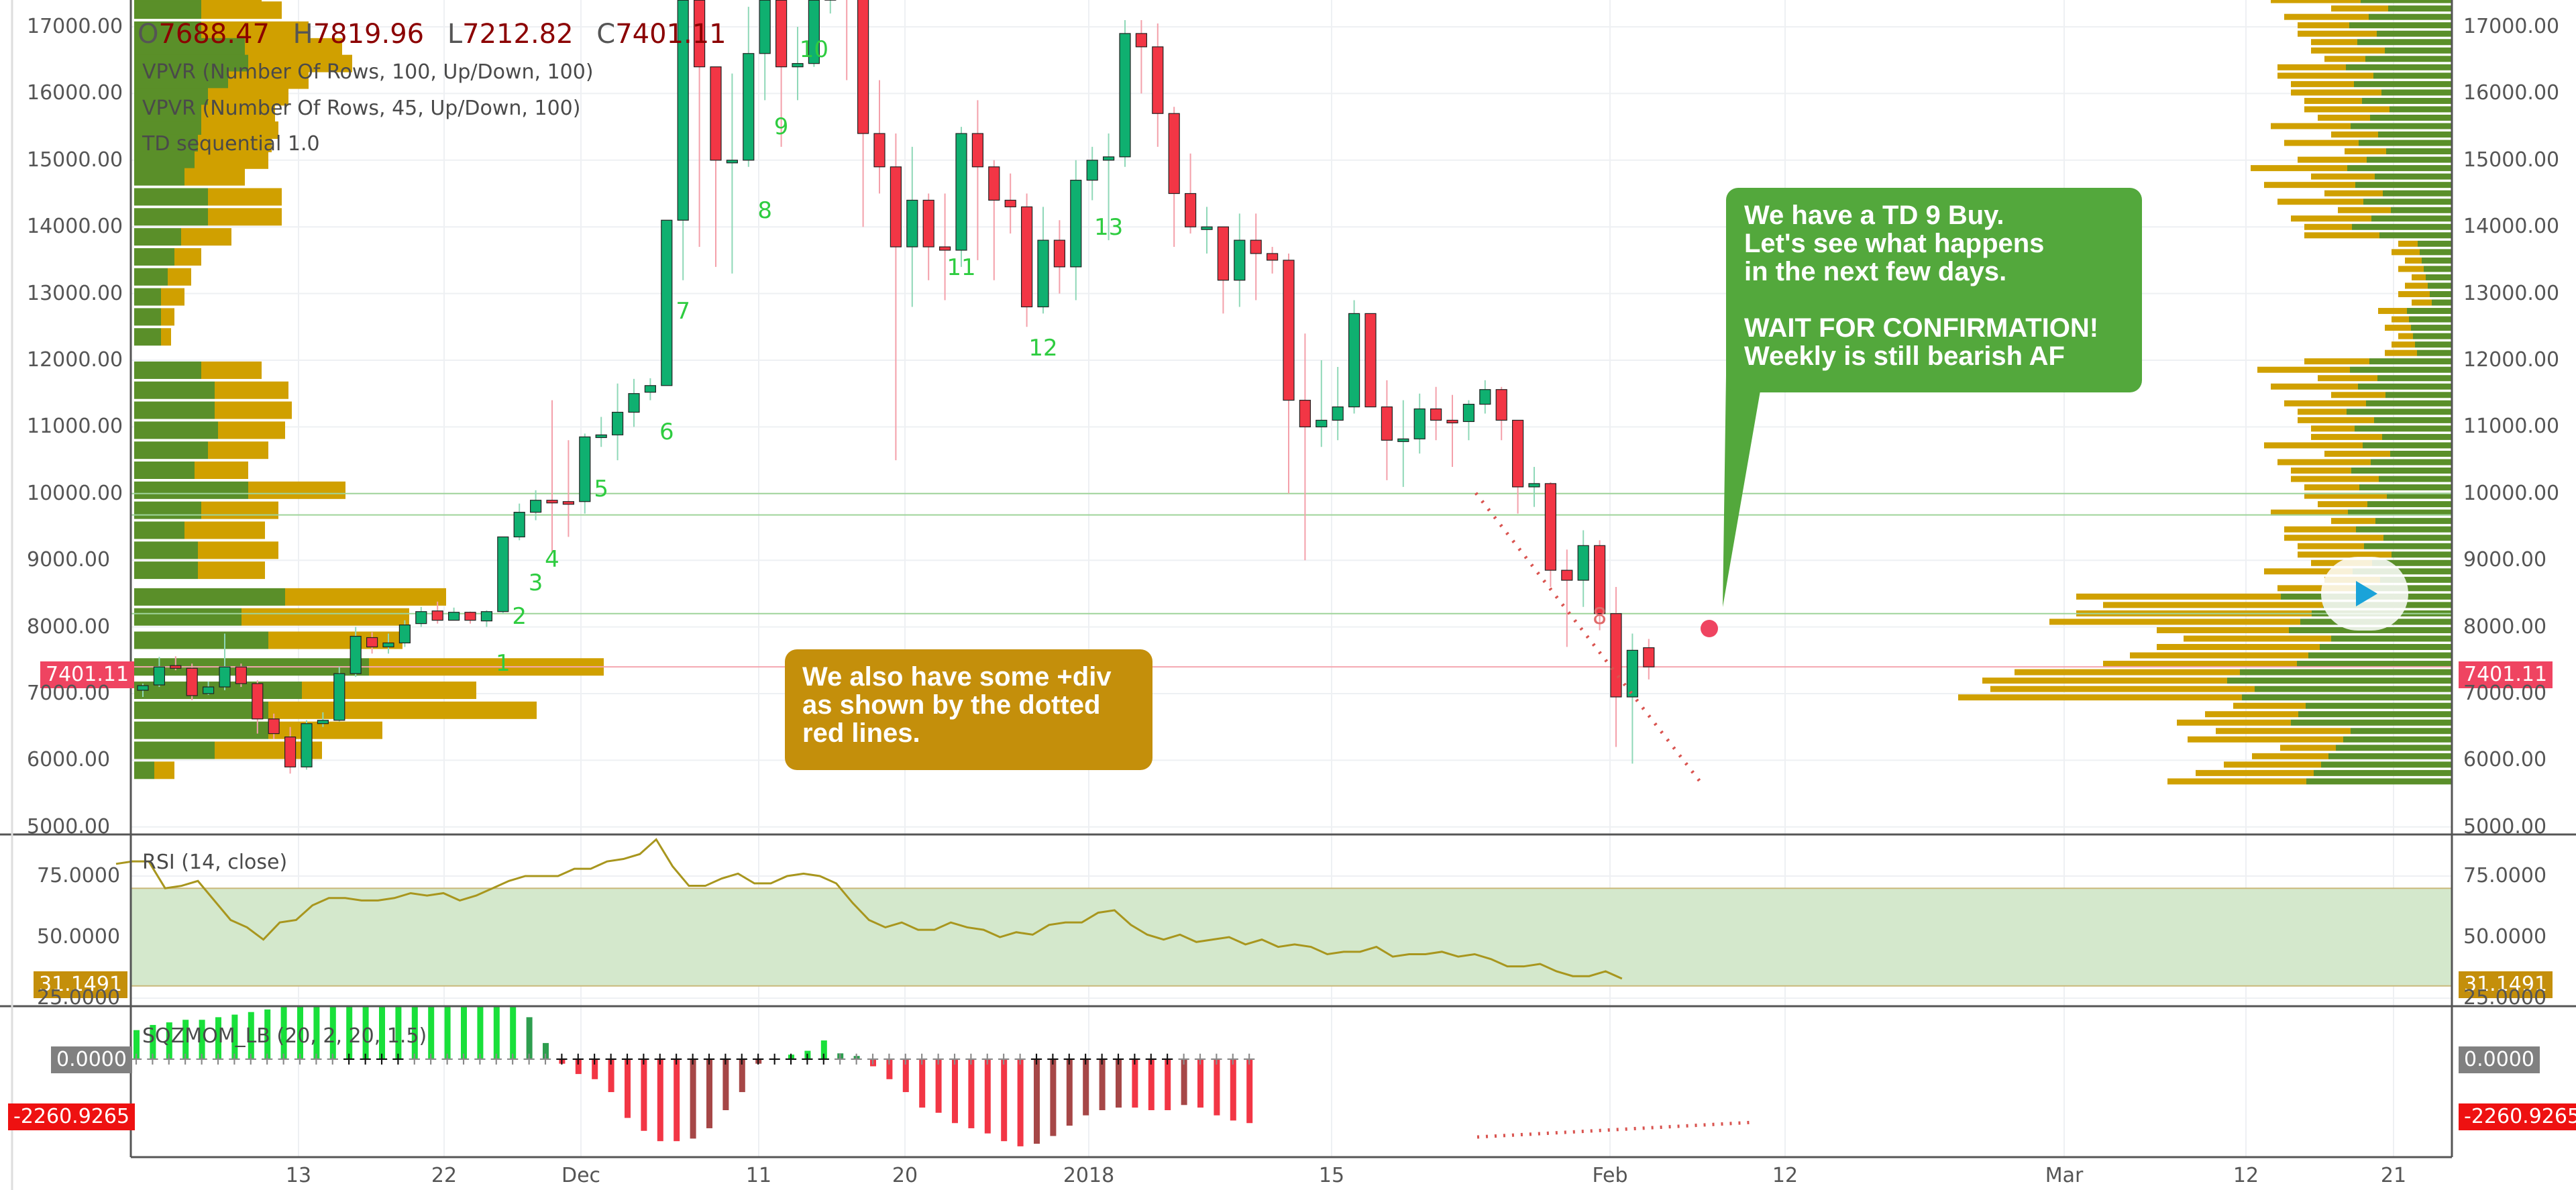 The width and height of the screenshot is (2576, 1190). I want to click on indicator-legend-vpvr-100: VPVR (Number Of Rows, 100, Up/Down, 100), so click(368, 72).